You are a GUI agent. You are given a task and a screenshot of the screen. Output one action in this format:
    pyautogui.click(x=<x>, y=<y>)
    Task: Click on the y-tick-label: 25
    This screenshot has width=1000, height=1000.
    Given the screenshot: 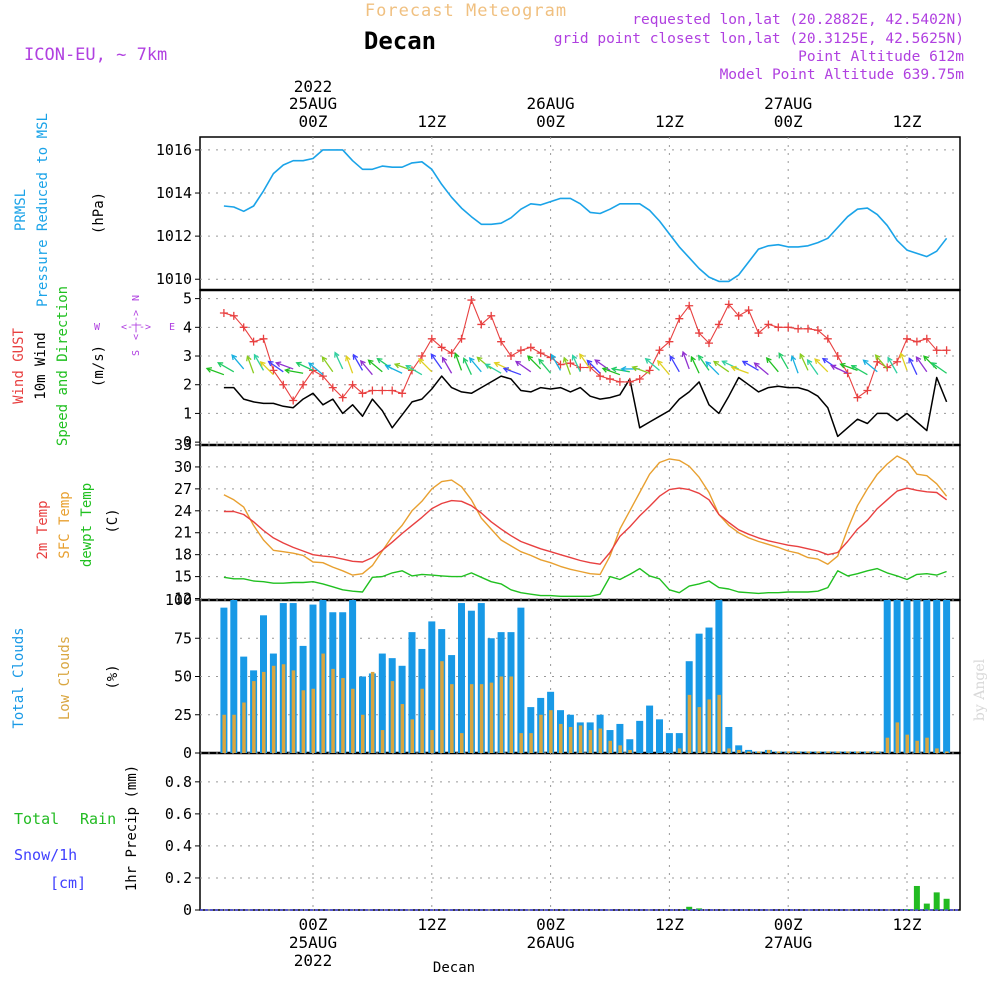 What is the action you would take?
    pyautogui.click(x=183, y=715)
    